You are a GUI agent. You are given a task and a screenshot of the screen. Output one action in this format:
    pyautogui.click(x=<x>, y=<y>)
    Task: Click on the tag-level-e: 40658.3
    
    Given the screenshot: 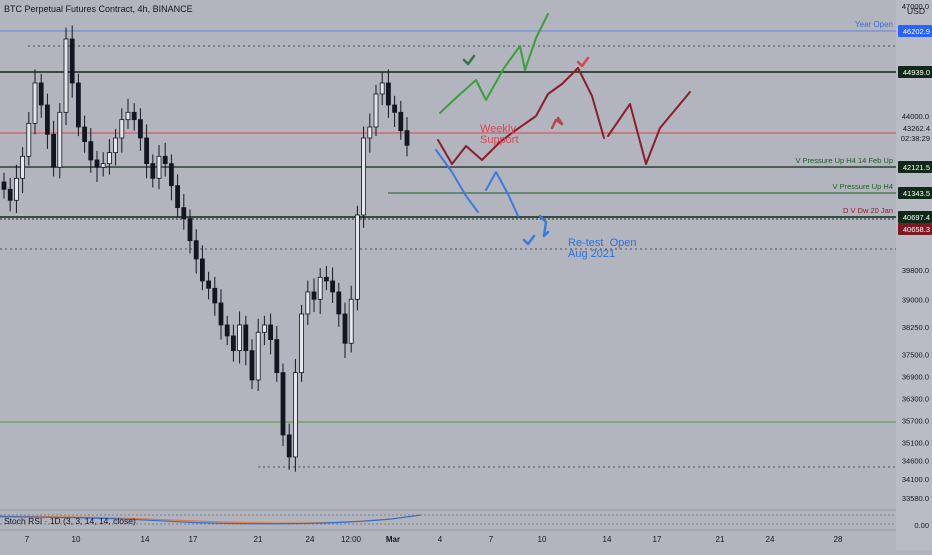 What is the action you would take?
    pyautogui.click(x=916, y=229)
    